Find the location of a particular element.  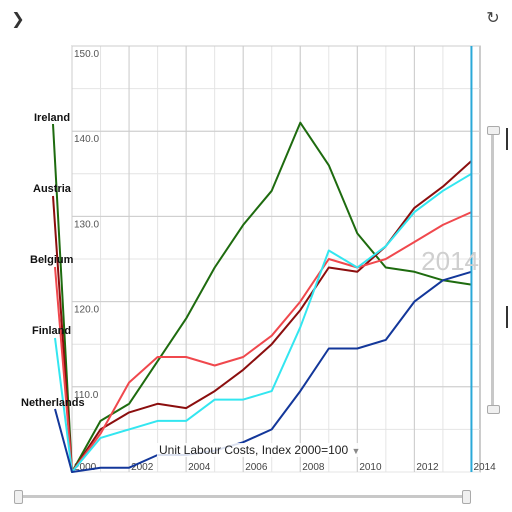

x-tick-label: 2010 is located at coordinates (370, 467).